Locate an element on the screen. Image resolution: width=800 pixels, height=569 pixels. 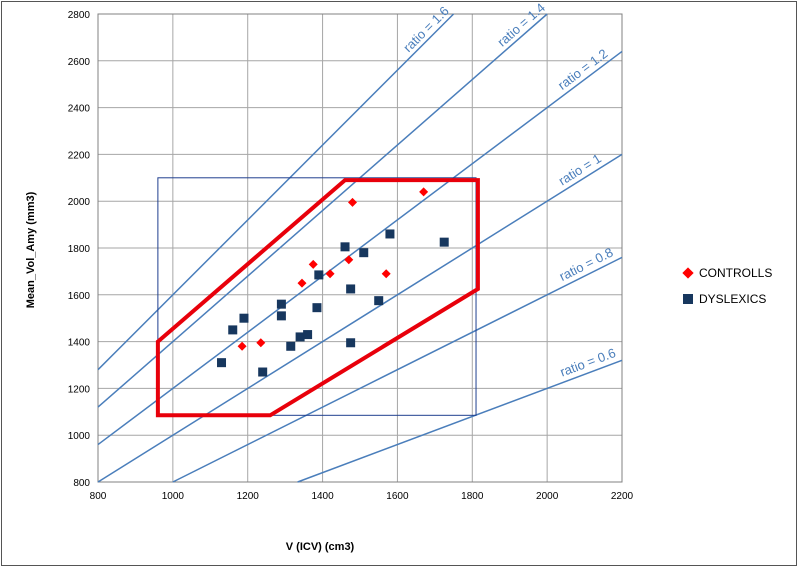
y-tick-label: 2200 is located at coordinates (79, 155).